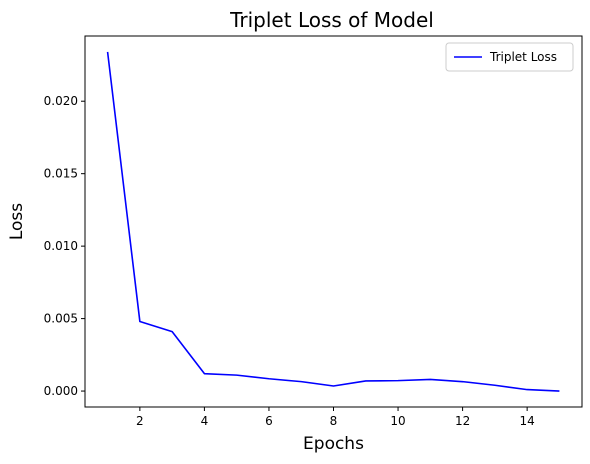  Describe the element at coordinates (333, 444) in the screenshot. I see `x-axis-label: Epochs` at that location.